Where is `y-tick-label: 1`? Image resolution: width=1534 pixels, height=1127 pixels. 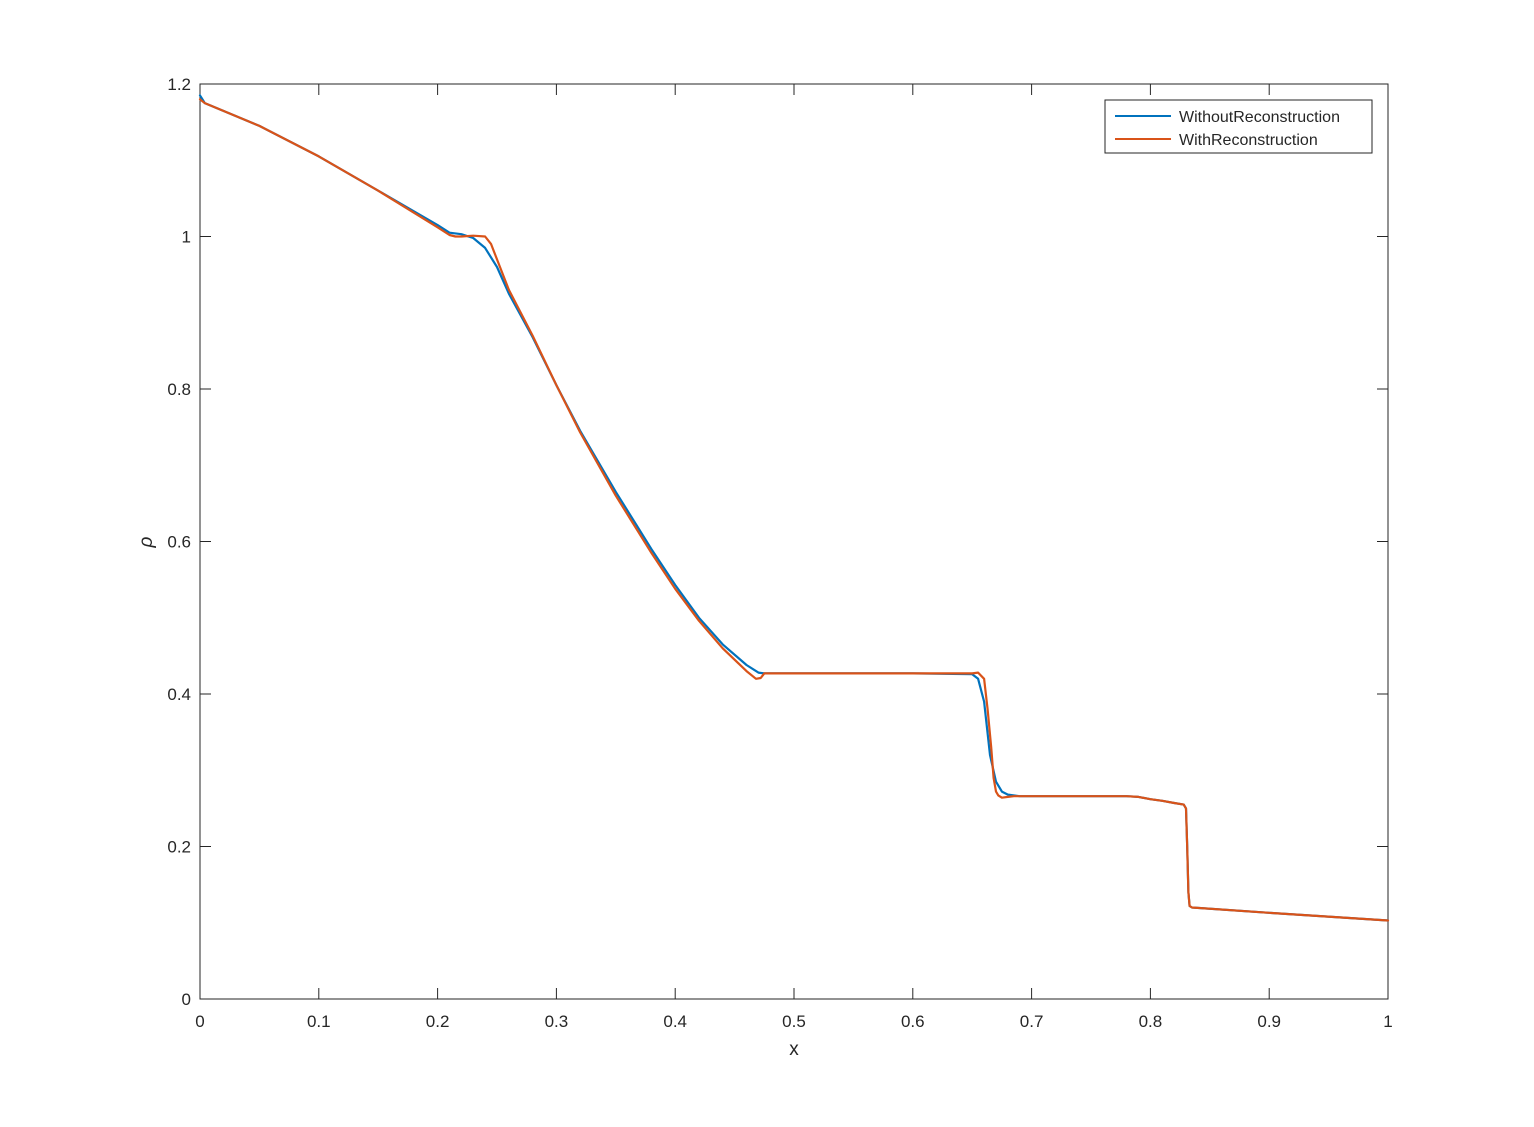 y-tick-label: 1 is located at coordinates (186, 237).